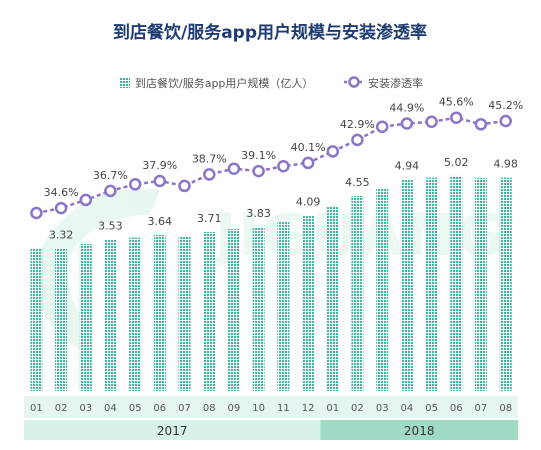  What do you see at coordinates (308, 202) in the screenshot?
I see `bar-value-label: 4.09` at bounding box center [308, 202].